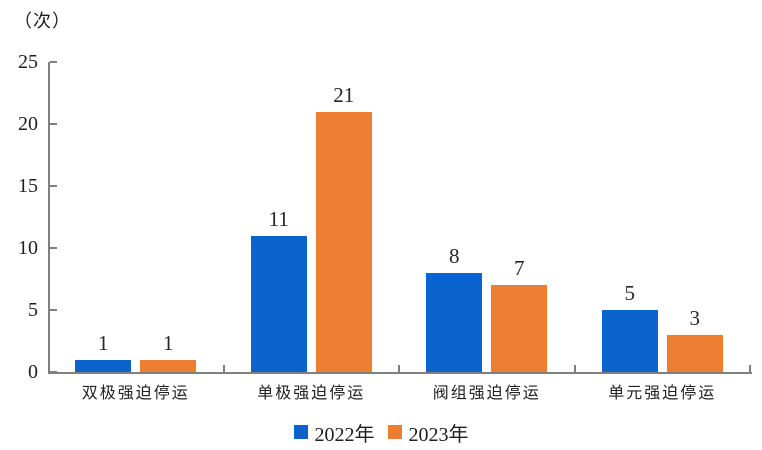 The image size is (762, 450). Describe the element at coordinates (168, 365) in the screenshot. I see `bar-2023年-双极强迫停运` at that location.